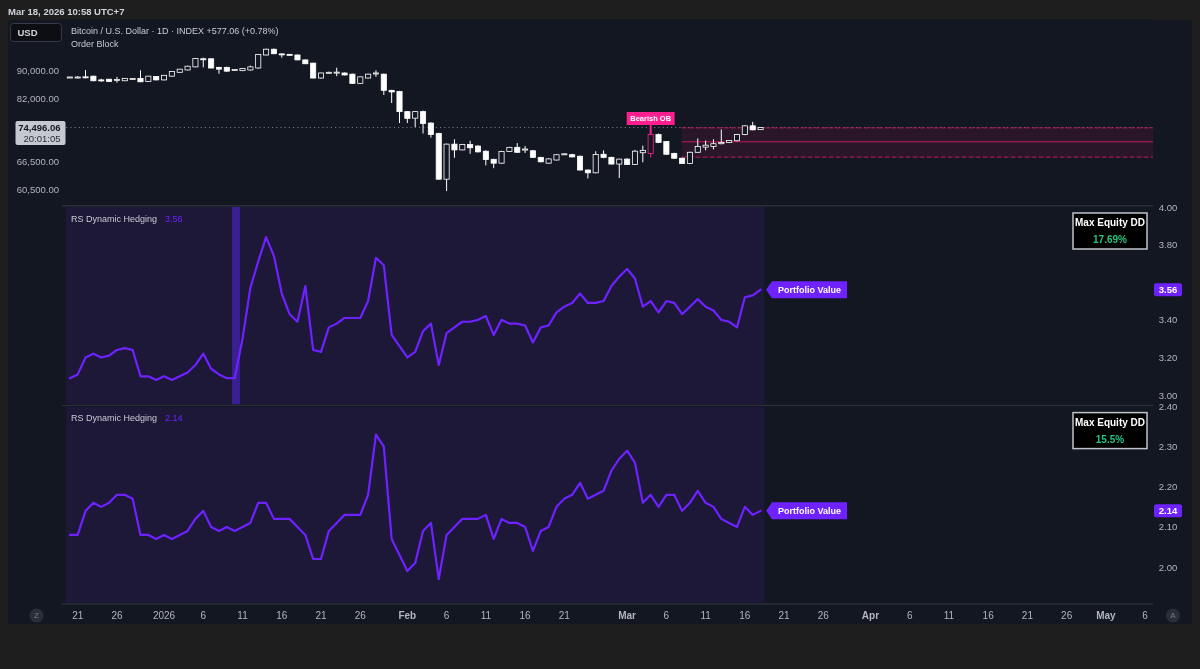 The image size is (1200, 669). I want to click on y-tick-label: 4.00, so click(1168, 207).